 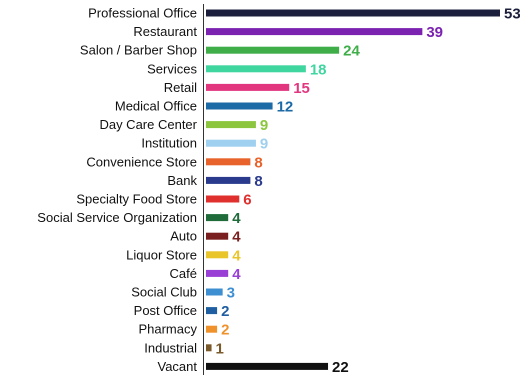 I want to click on value-label: 24, so click(x=351, y=51).